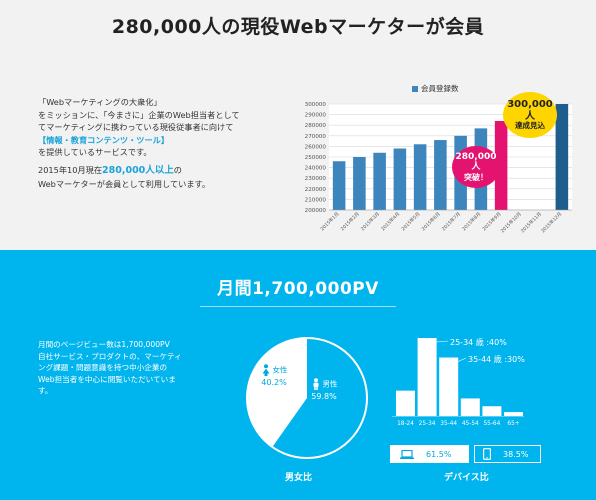 This screenshot has height=500, width=596. Describe the element at coordinates (350, 221) in the screenshot. I see `x-tick-label: 2015年2月` at that location.